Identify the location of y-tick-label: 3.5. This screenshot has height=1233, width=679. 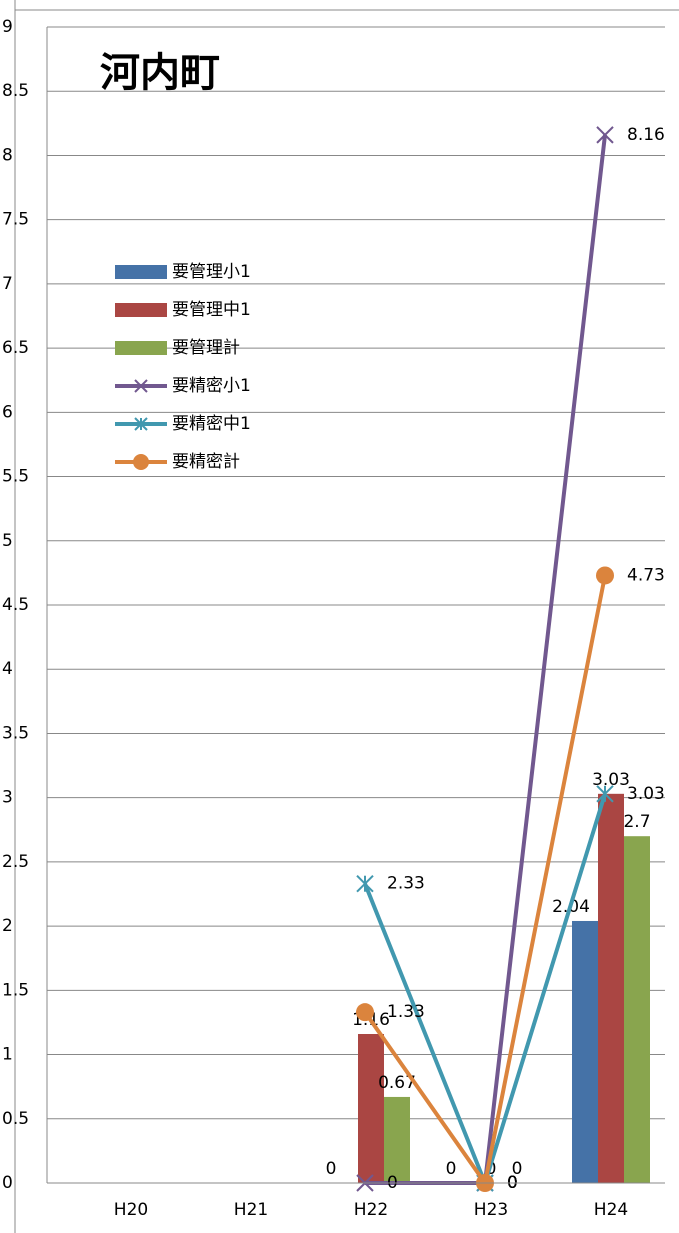
(15, 733).